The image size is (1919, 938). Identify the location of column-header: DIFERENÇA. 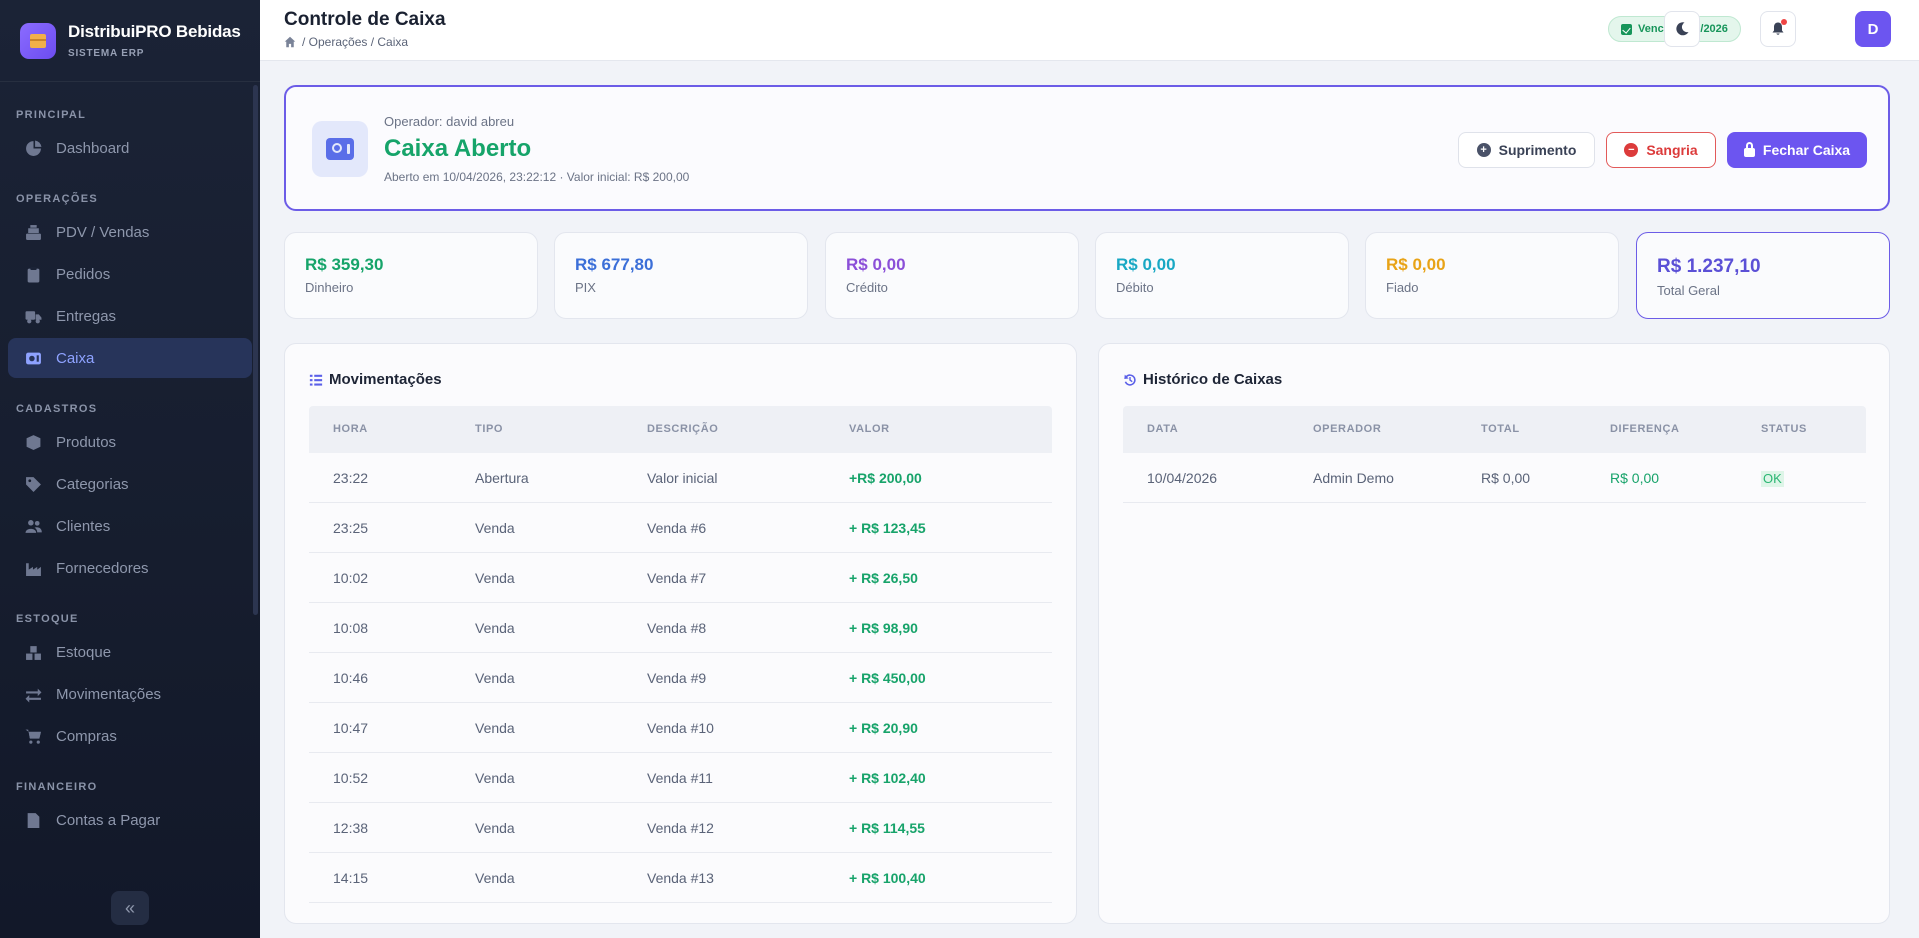
(1645, 429).